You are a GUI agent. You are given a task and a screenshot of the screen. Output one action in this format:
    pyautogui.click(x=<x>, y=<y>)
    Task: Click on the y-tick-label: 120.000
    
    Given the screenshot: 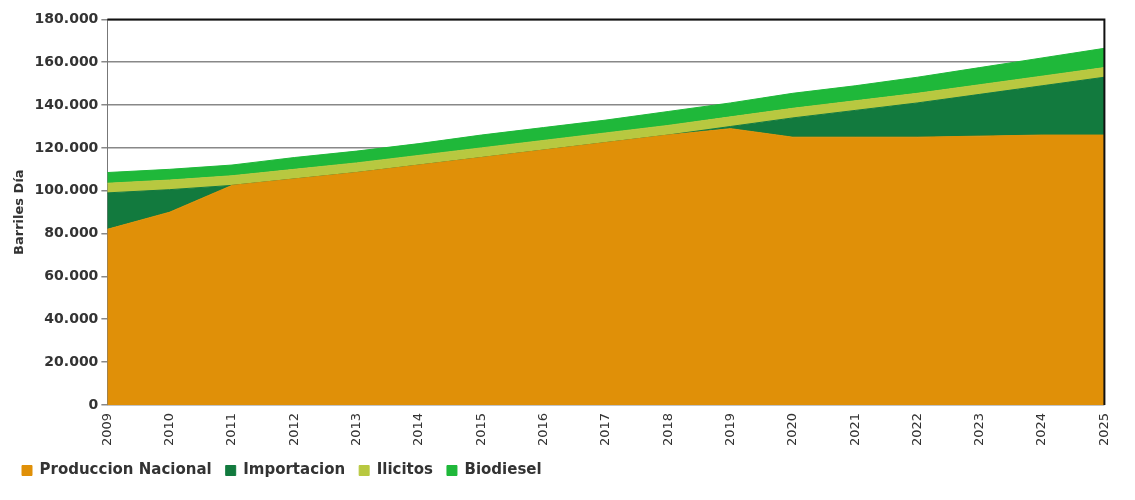 What is the action you would take?
    pyautogui.click(x=66, y=146)
    